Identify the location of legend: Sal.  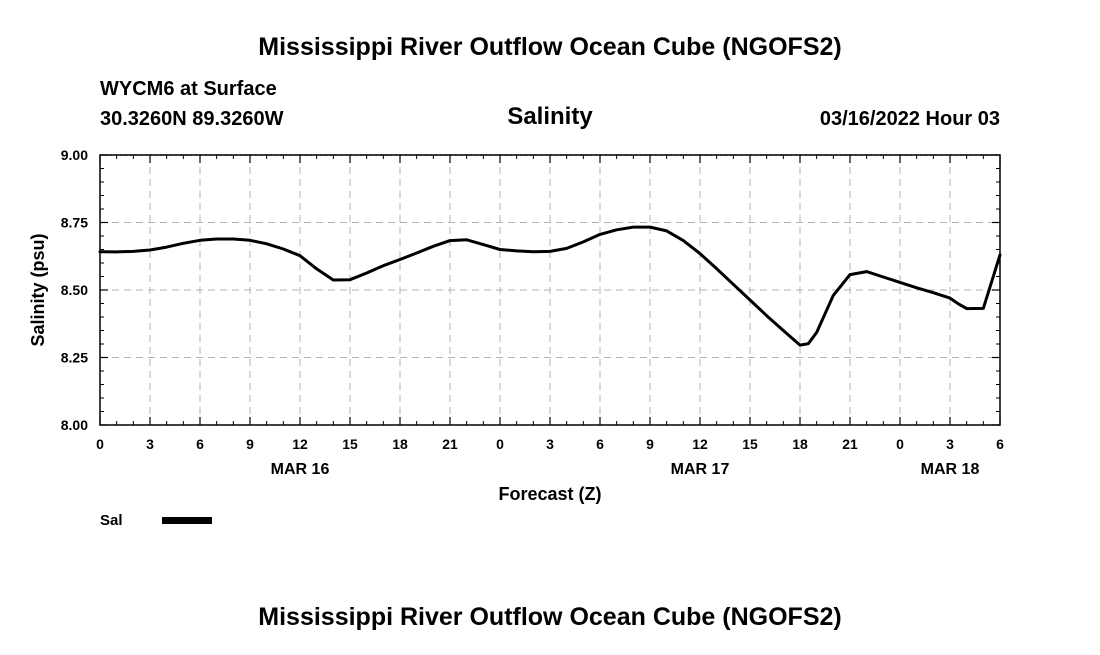
(156, 520).